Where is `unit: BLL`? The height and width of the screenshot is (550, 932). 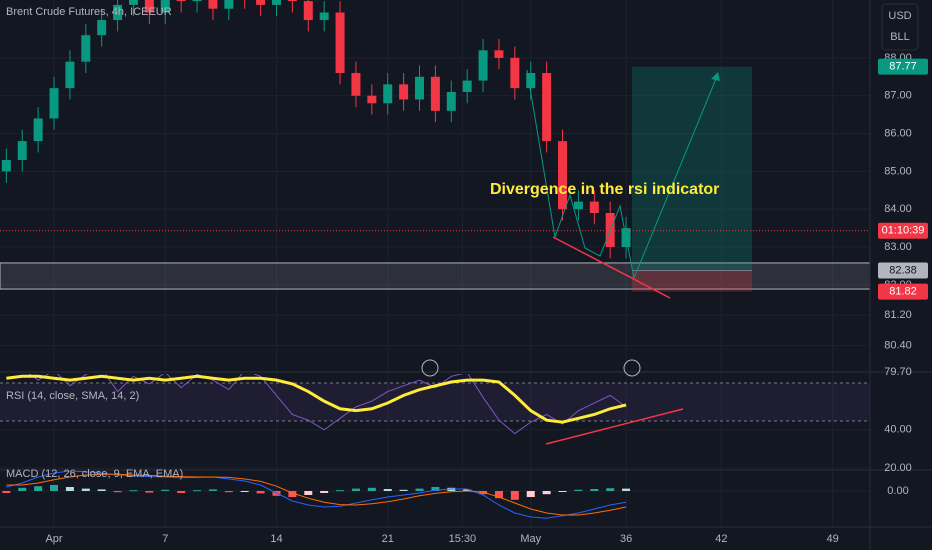 unit: BLL is located at coordinates (900, 37).